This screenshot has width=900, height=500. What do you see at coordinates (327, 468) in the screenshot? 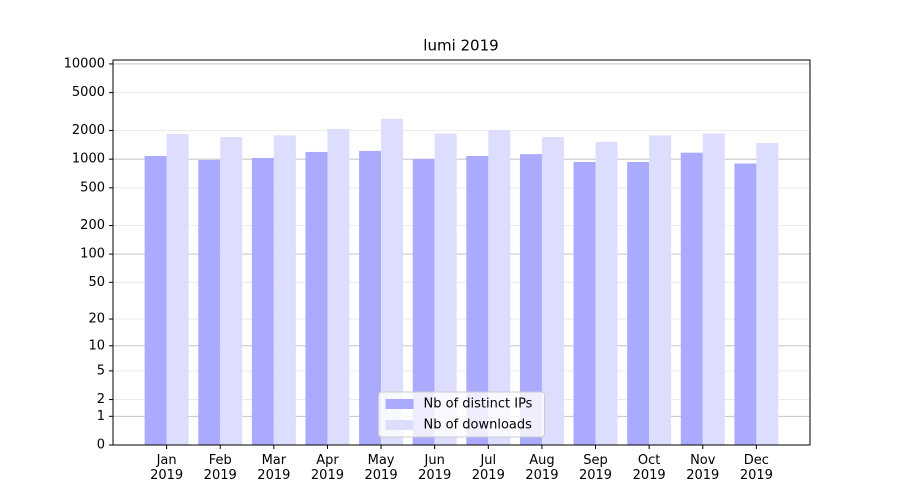
I see `x-tick-label: Apr 2019` at bounding box center [327, 468].